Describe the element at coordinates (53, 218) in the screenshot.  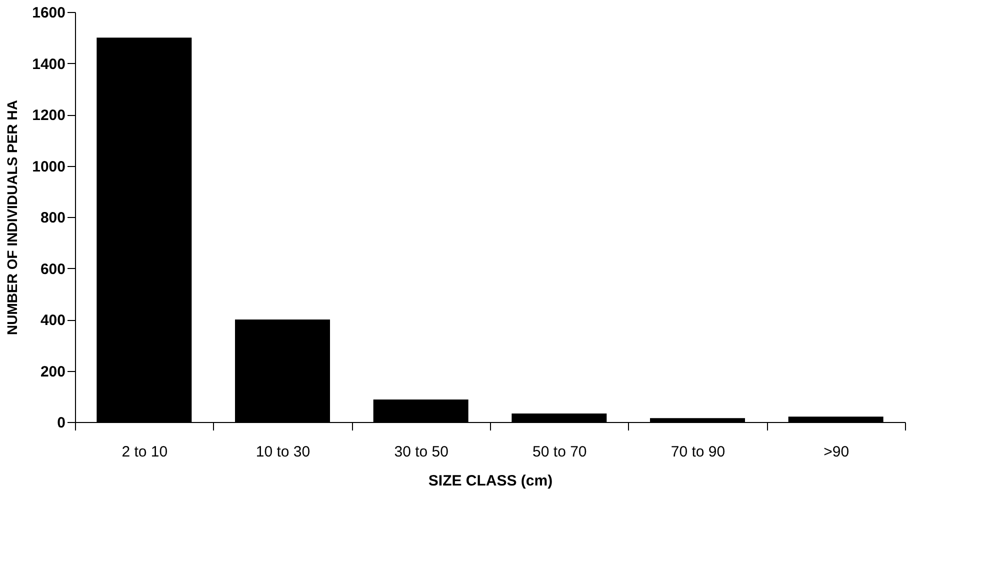
I see `y-tick-label: 800` at that location.